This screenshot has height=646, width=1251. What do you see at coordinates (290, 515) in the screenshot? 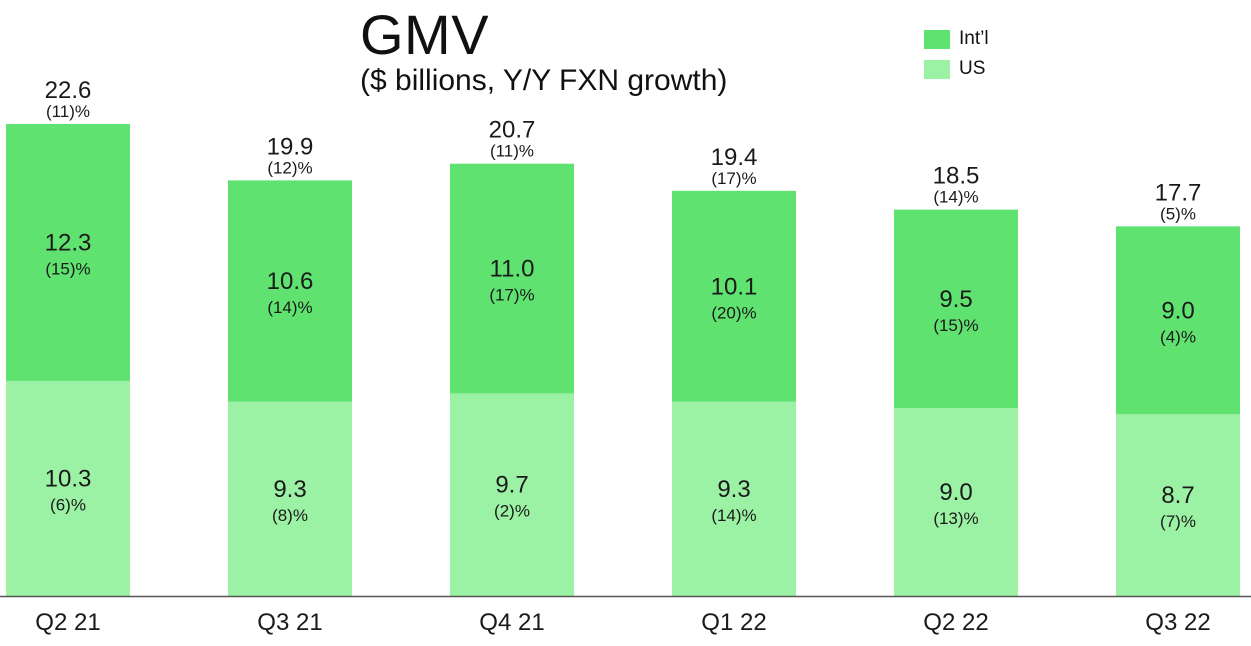
I see `us-growth-label: (8)%` at bounding box center [290, 515].